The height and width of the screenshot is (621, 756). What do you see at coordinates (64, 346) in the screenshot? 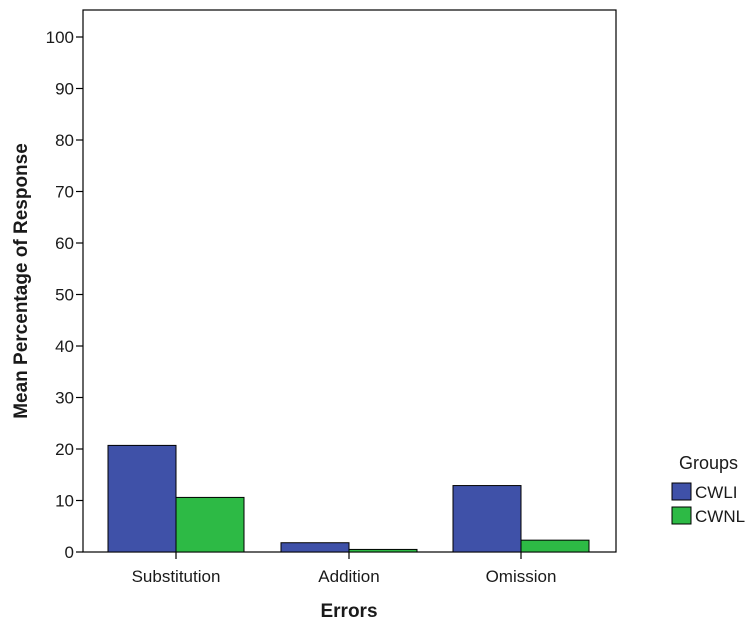
I see `y-tick-label: 40` at bounding box center [64, 346].